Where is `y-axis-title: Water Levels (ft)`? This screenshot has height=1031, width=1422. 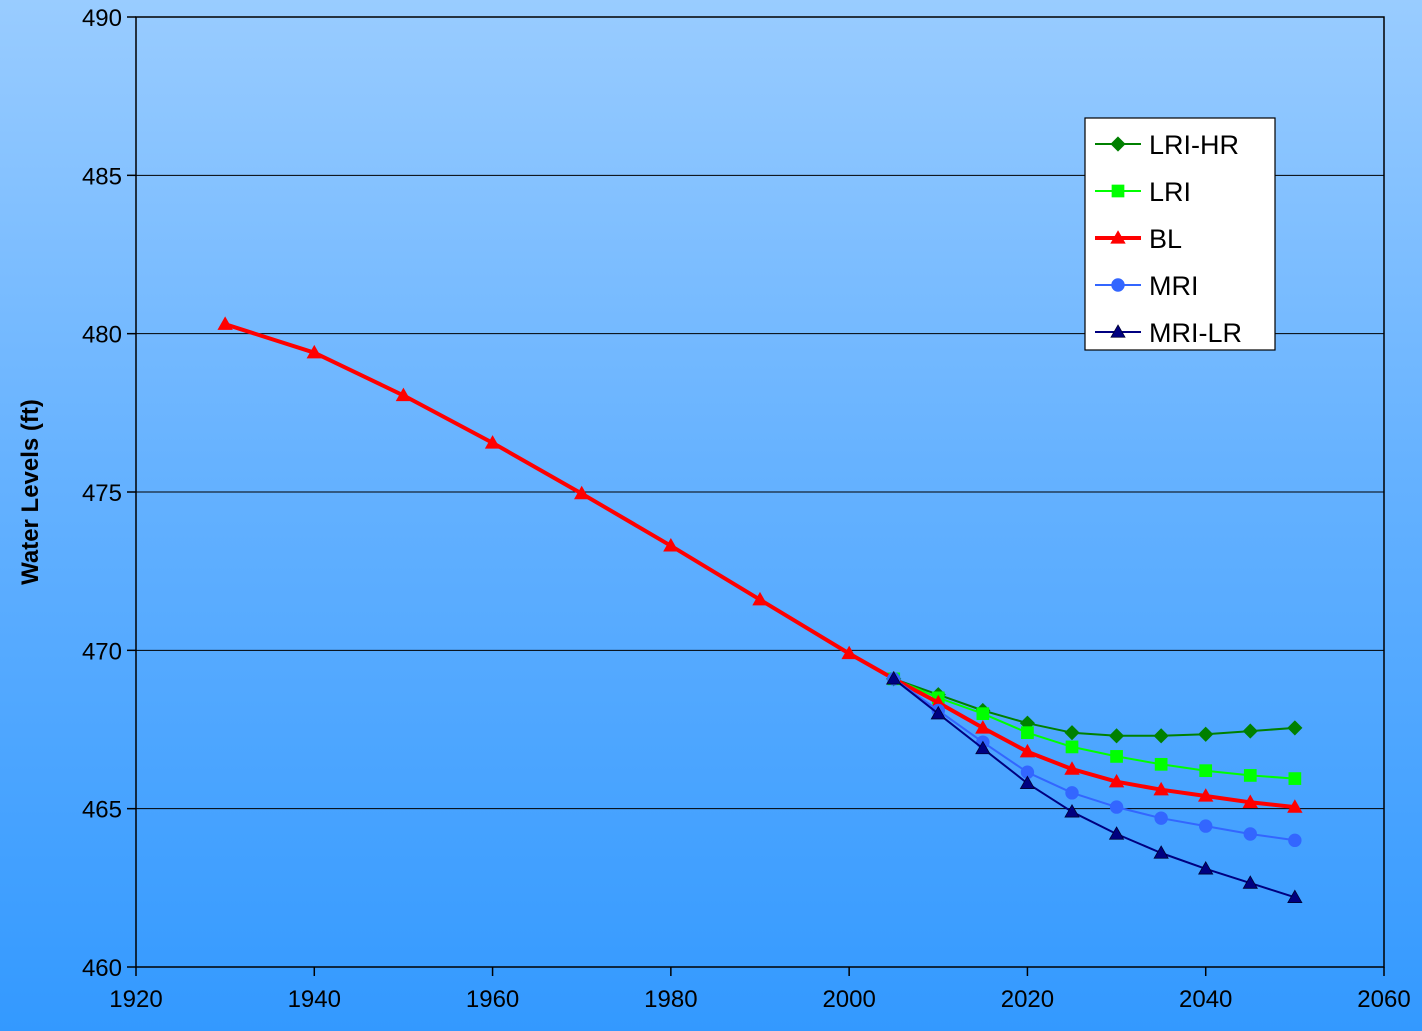 y-axis-title: Water Levels (ft) is located at coordinates (30, 492).